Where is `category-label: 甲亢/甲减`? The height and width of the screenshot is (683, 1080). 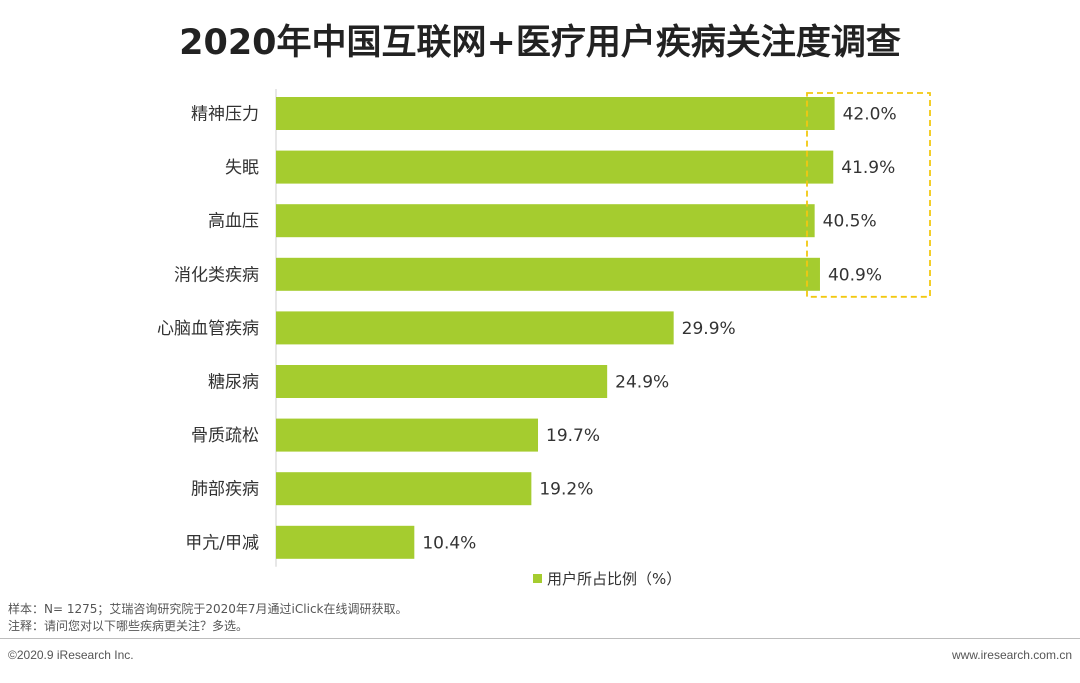
category-label: 甲亢/甲减 is located at coordinates (222, 543).